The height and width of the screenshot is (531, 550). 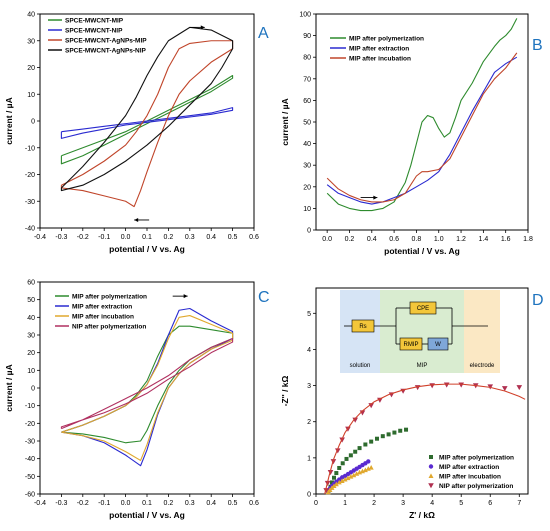 What do you see at coordinates (490, 503) in the screenshot?
I see `x-tick-label: 6` at bounding box center [490, 503].